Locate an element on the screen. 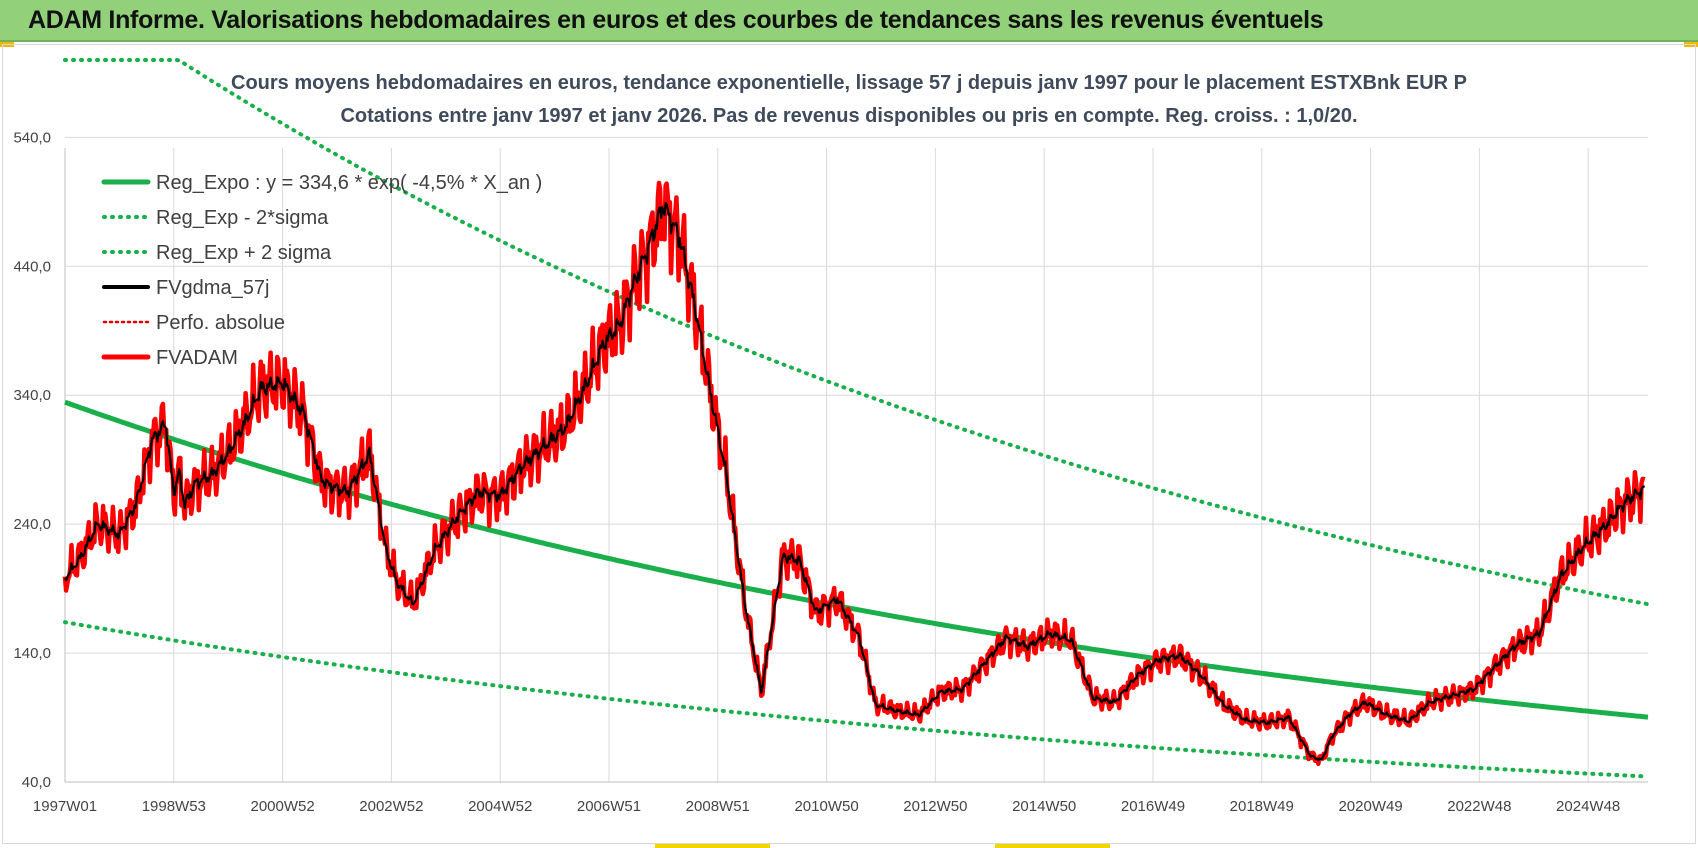 This screenshot has height=848, width=1698. x-tick-label: 1998W53 is located at coordinates (174, 806).